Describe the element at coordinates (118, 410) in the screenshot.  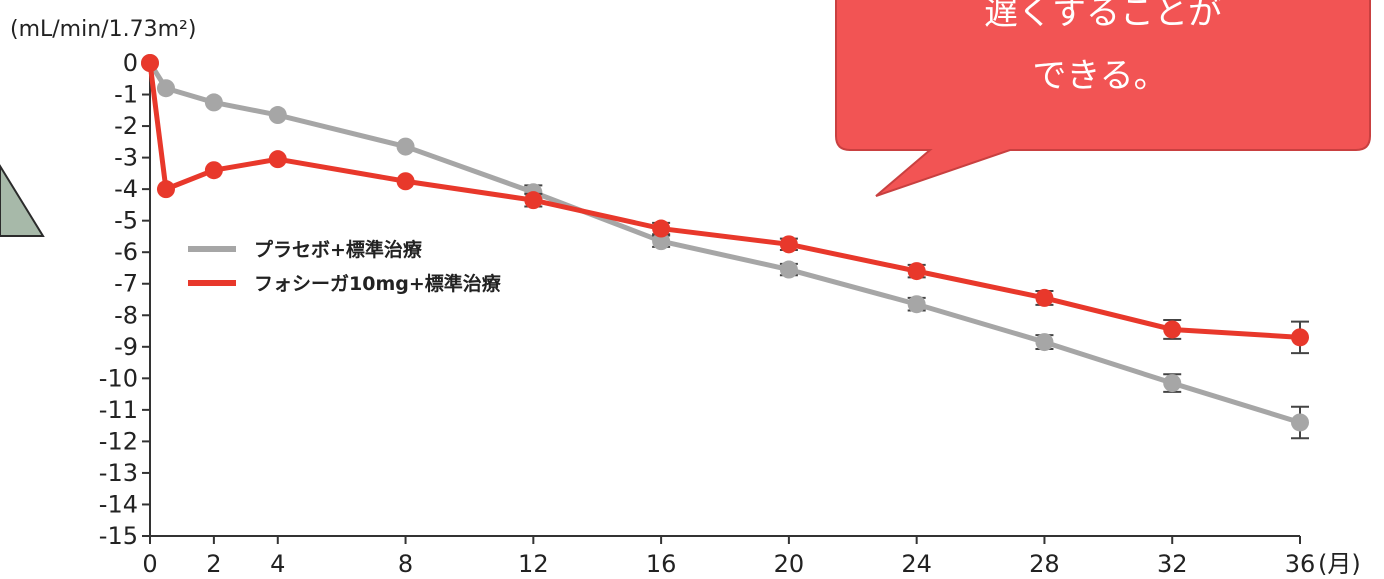
I see `y-tick-label: -11` at that location.